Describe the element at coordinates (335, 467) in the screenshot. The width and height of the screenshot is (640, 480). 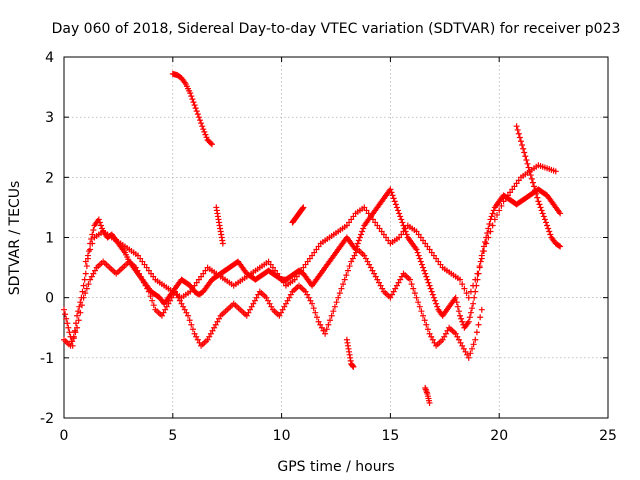
I see `x-axis-label: GPS time / hours` at that location.